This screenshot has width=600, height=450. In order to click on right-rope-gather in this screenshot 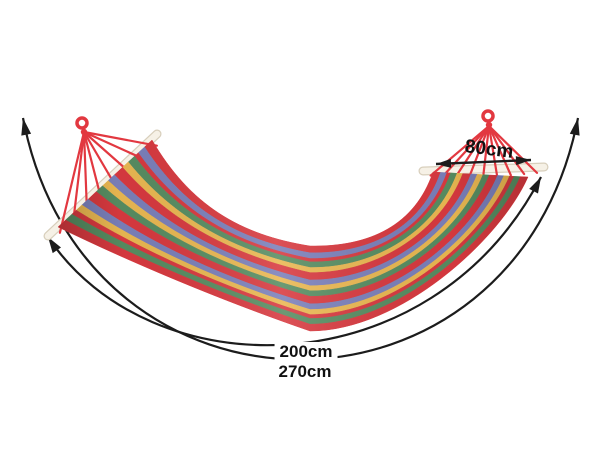, I will do `click(489, 125)`.